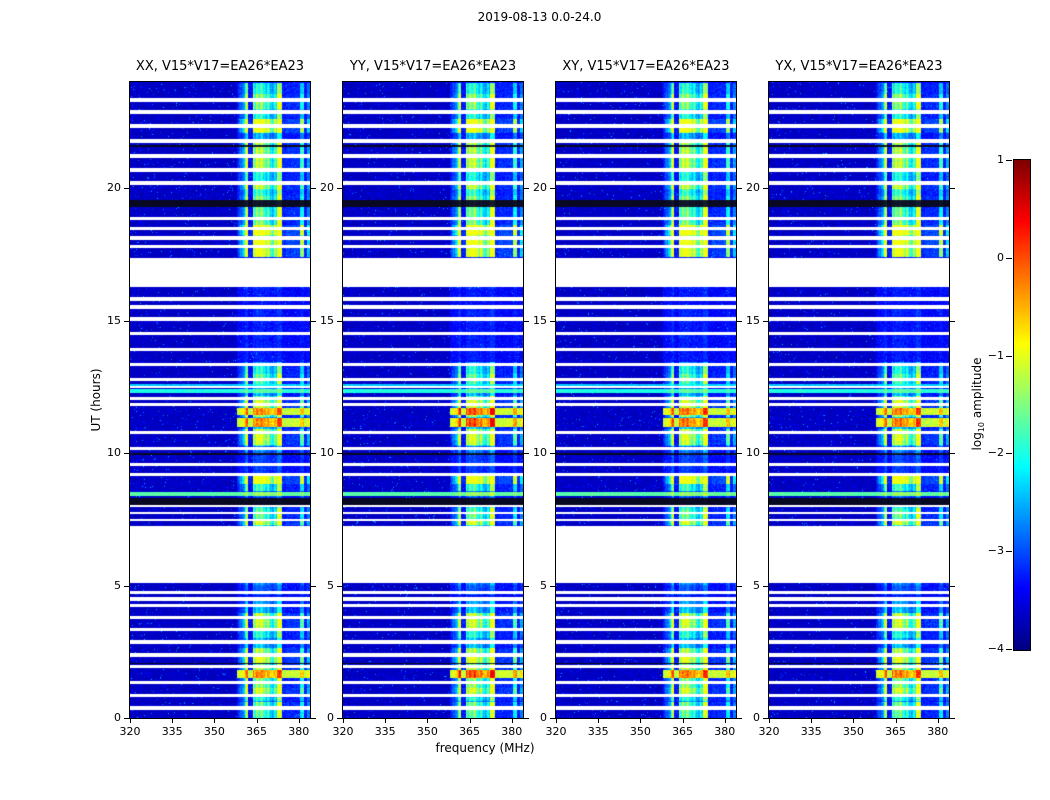 The image size is (1050, 800). I want to click on colorbar-gradient, so click(1022, 405).